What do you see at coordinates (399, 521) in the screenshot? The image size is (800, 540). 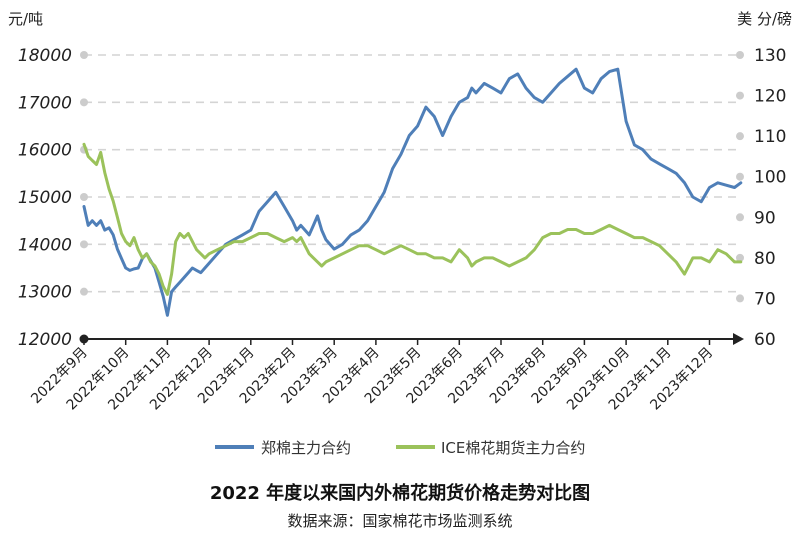 I see `data-source: 数据来源：国家棉花市场监测系统` at bounding box center [399, 521].